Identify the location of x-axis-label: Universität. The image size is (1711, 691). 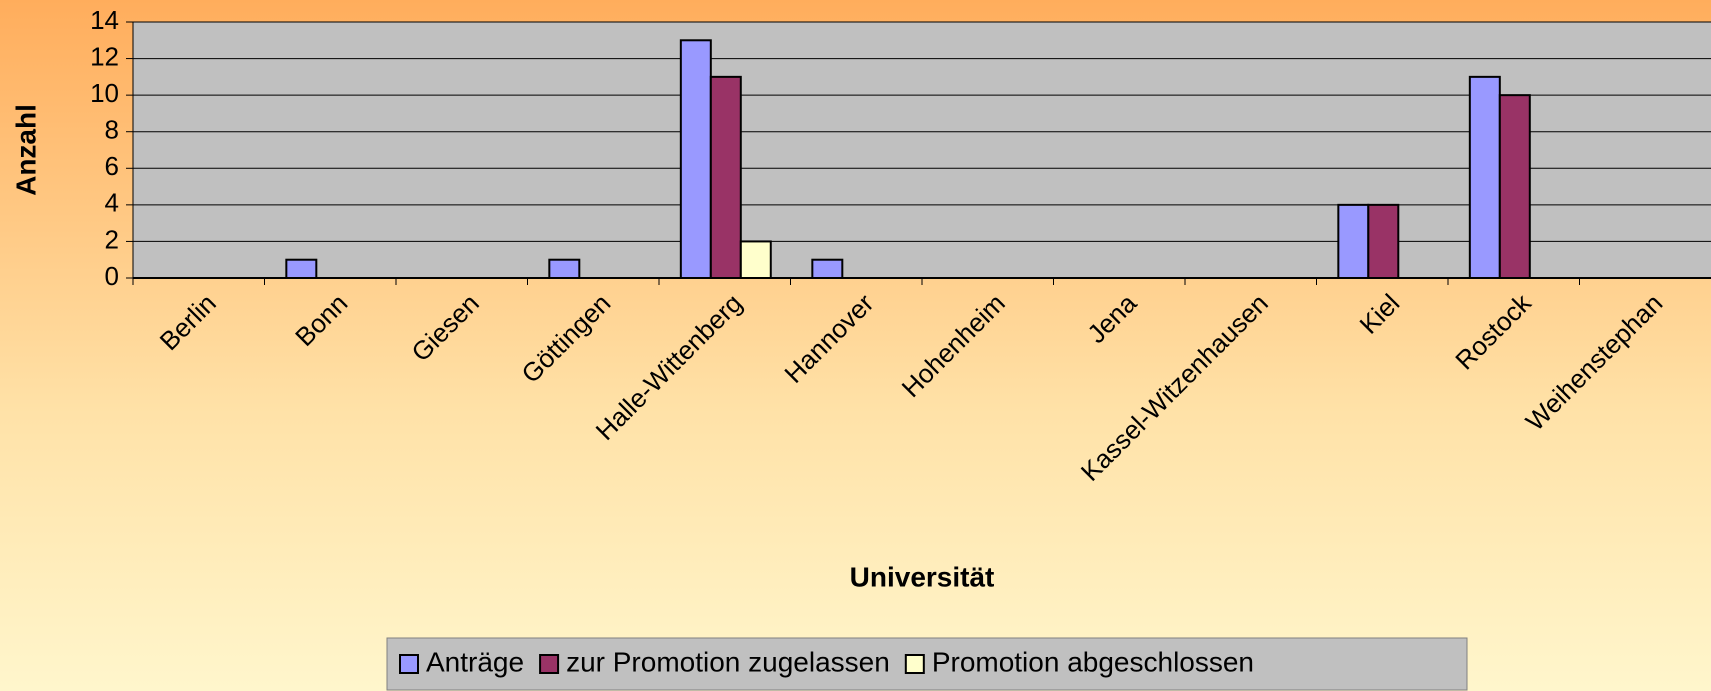
(922, 576).